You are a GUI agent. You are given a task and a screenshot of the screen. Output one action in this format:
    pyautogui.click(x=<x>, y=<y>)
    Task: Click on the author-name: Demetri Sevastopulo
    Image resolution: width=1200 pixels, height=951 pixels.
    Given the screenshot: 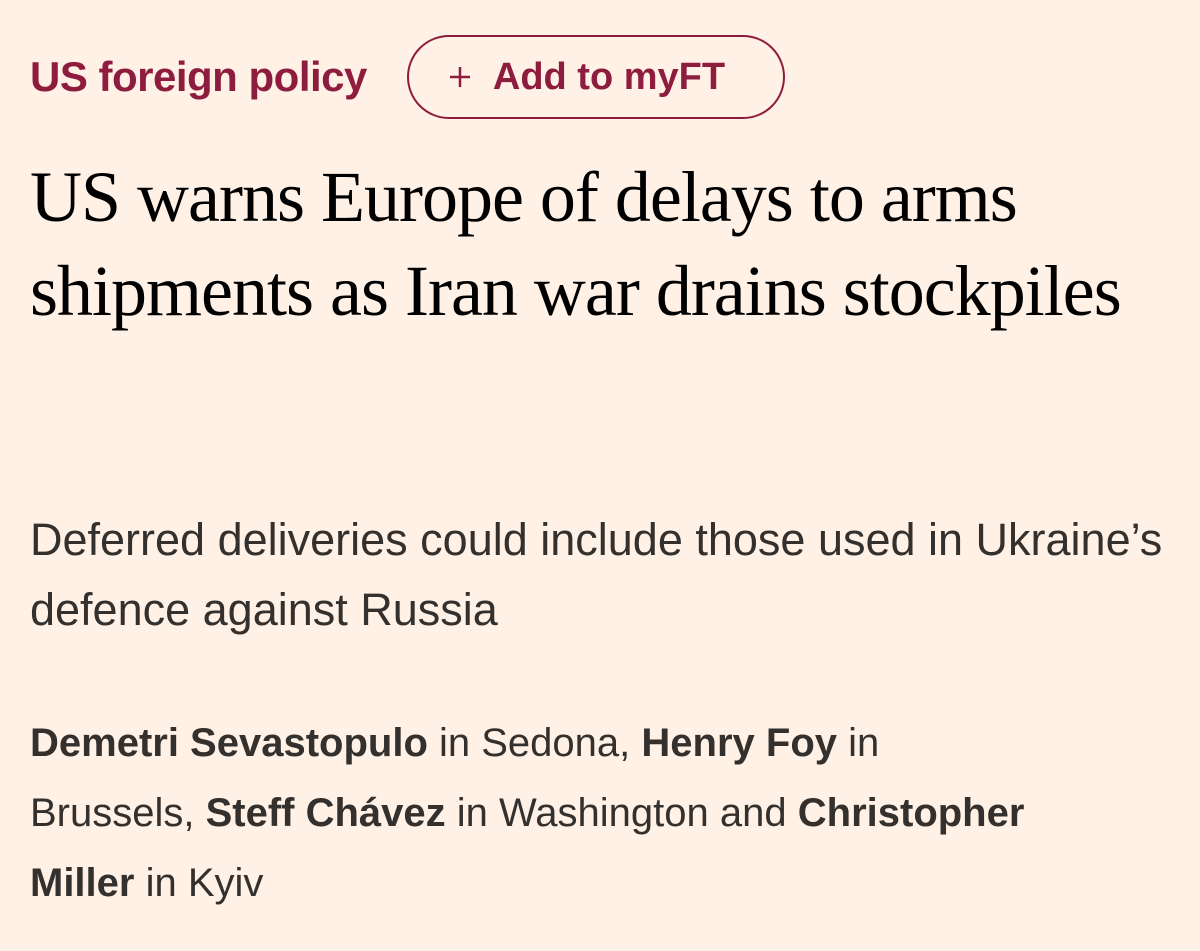 What is the action you would take?
    pyautogui.click(x=229, y=743)
    